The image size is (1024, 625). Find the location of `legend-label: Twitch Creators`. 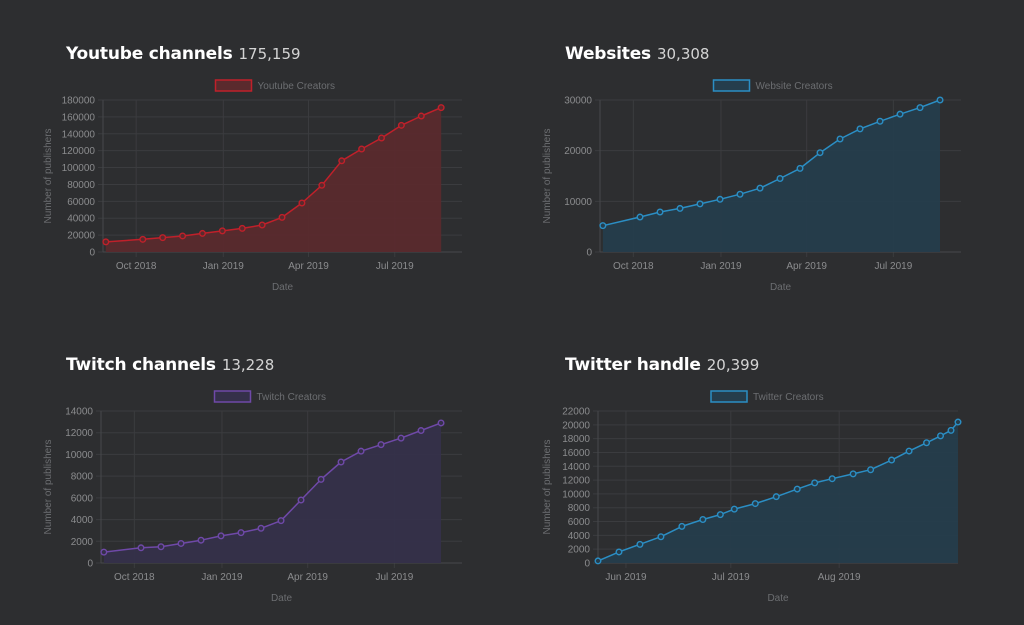

legend-label: Twitch Creators is located at coordinates (291, 397).